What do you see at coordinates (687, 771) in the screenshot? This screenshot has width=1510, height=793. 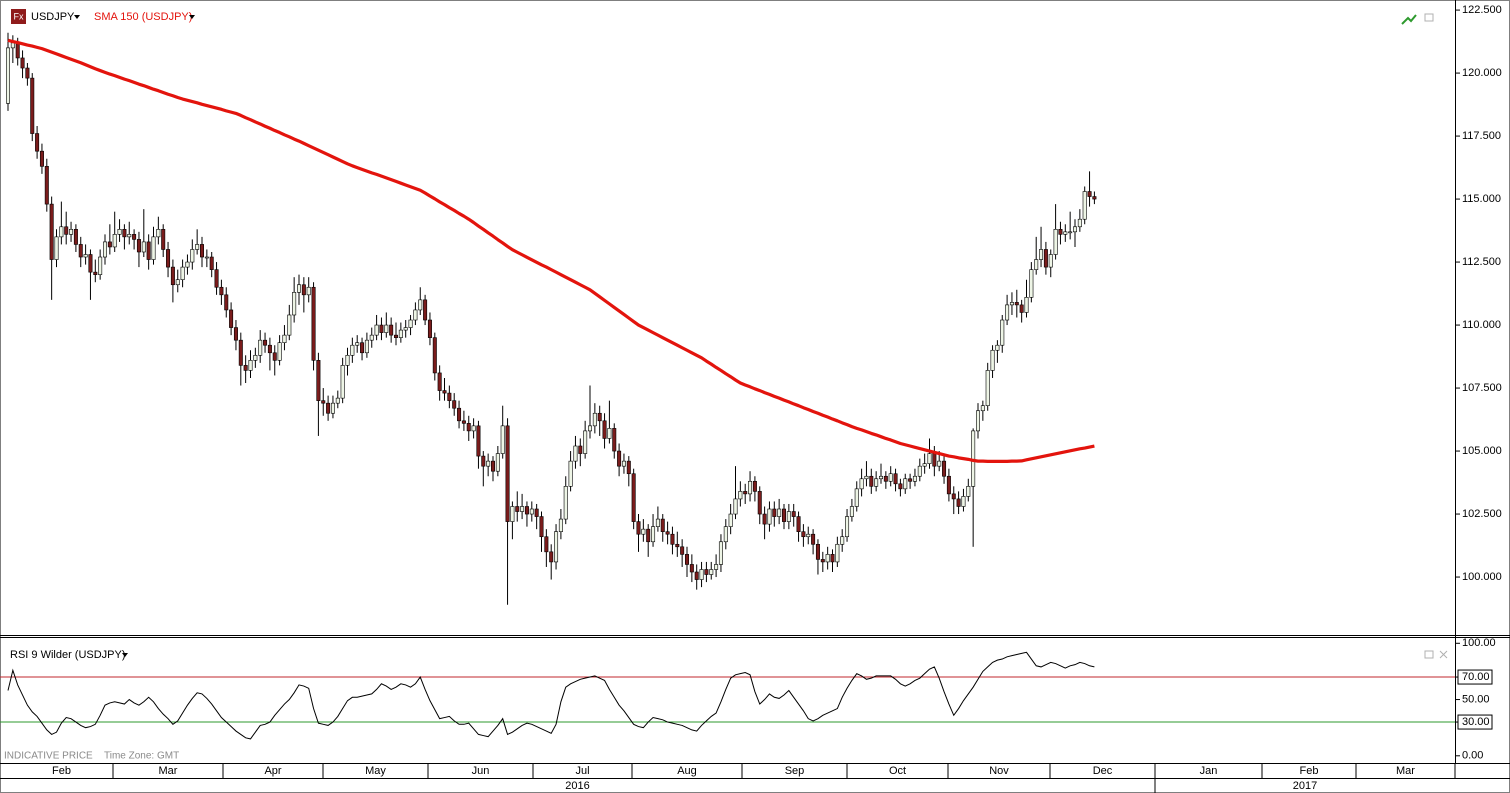 I see `month-label: Aug` at bounding box center [687, 771].